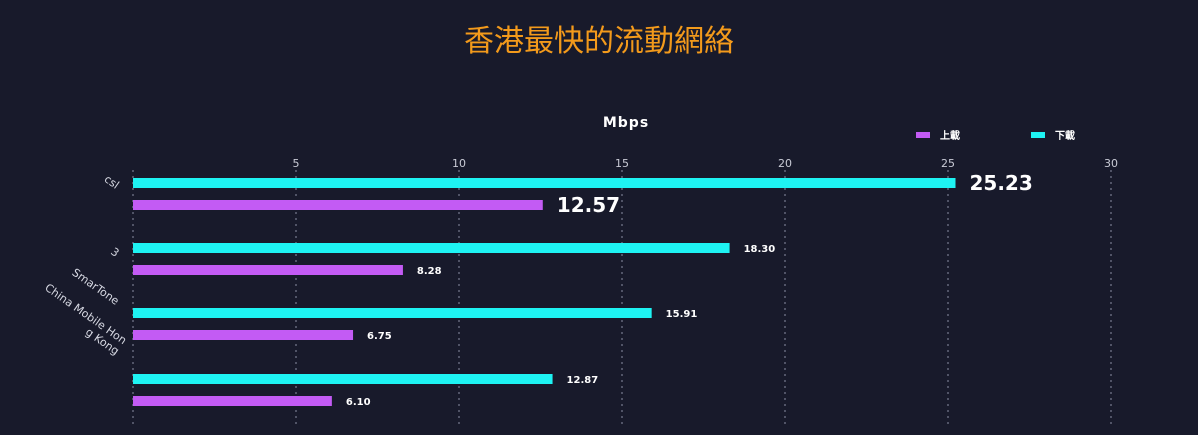 The image size is (1198, 435). I want to click on category-label: csl, so click(112, 182).